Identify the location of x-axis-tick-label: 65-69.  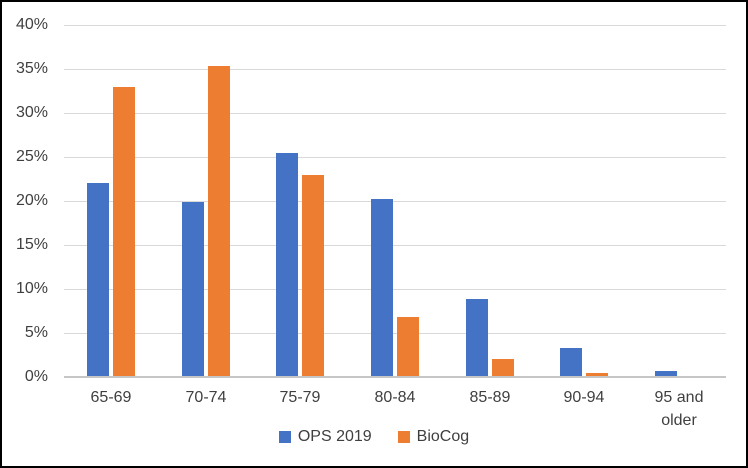
(111, 397).